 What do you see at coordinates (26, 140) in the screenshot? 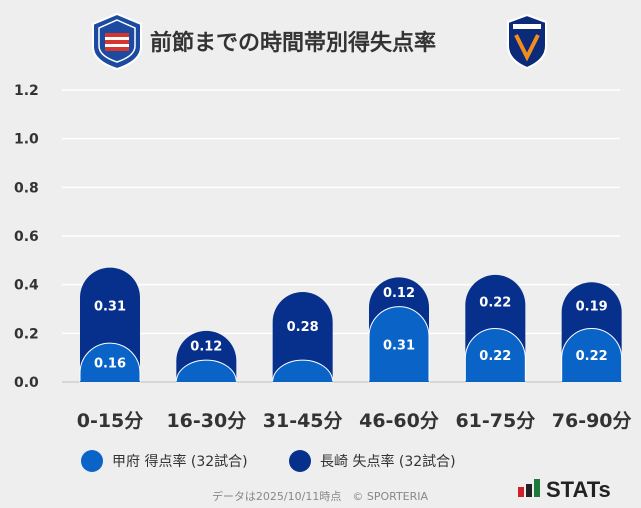
I see `y-tick-label: 1.0` at bounding box center [26, 140].